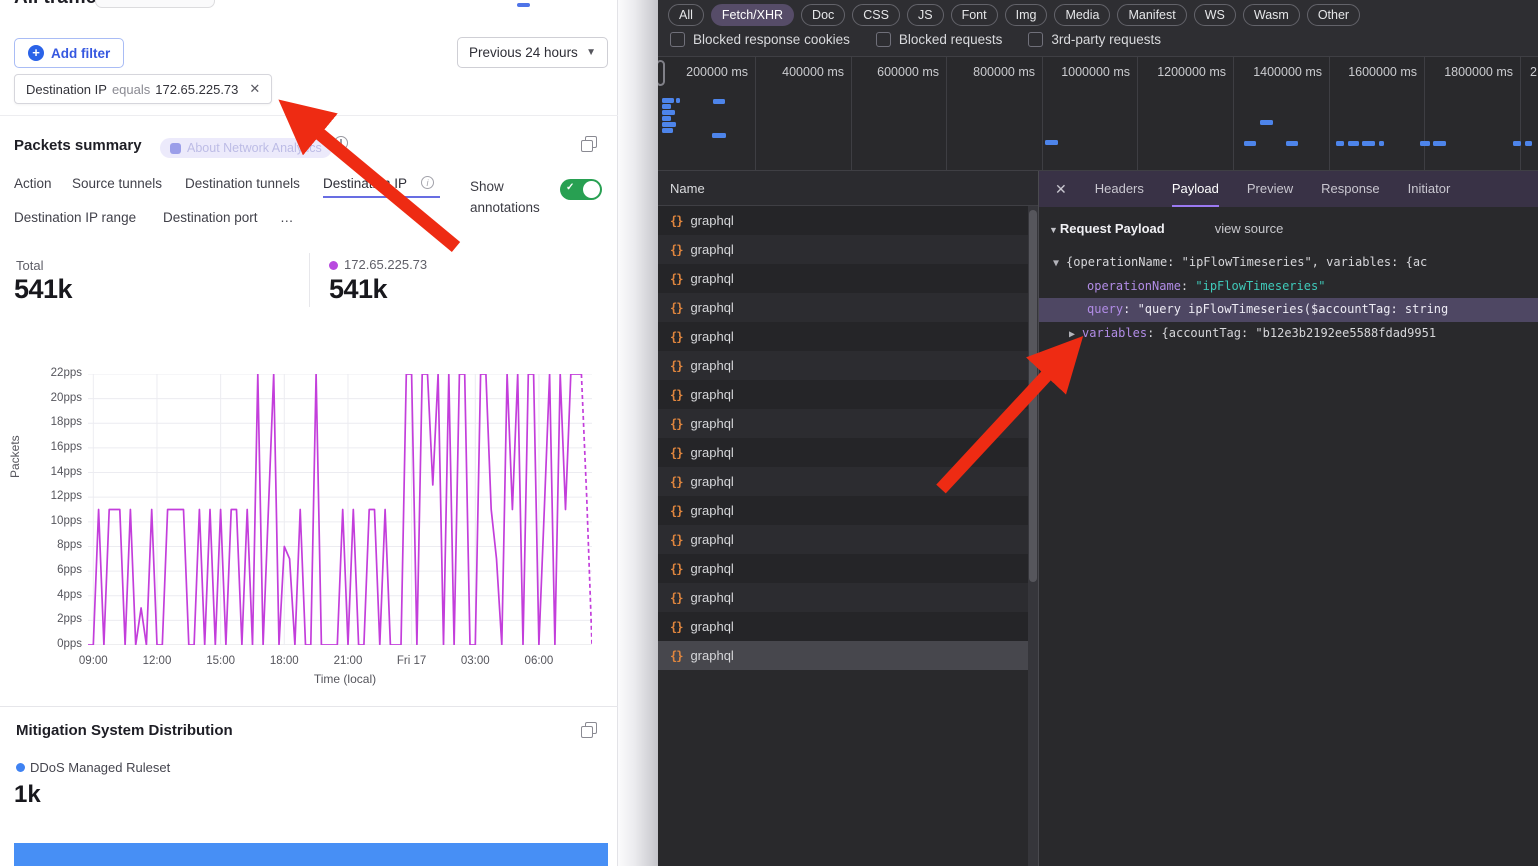 The width and height of the screenshot is (1538, 866). I want to click on timeline-tick-label: 200000 ms, so click(717, 72).